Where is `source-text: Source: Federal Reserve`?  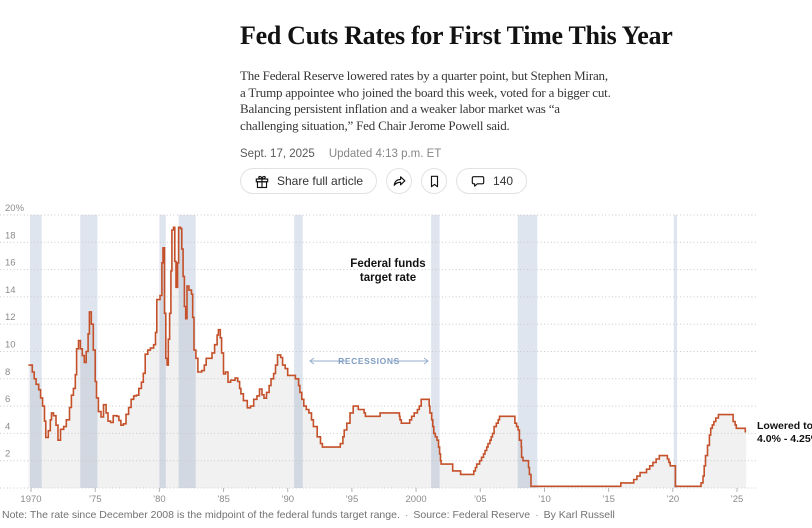
source-text: Source: Federal Reserve is located at coordinates (472, 515).